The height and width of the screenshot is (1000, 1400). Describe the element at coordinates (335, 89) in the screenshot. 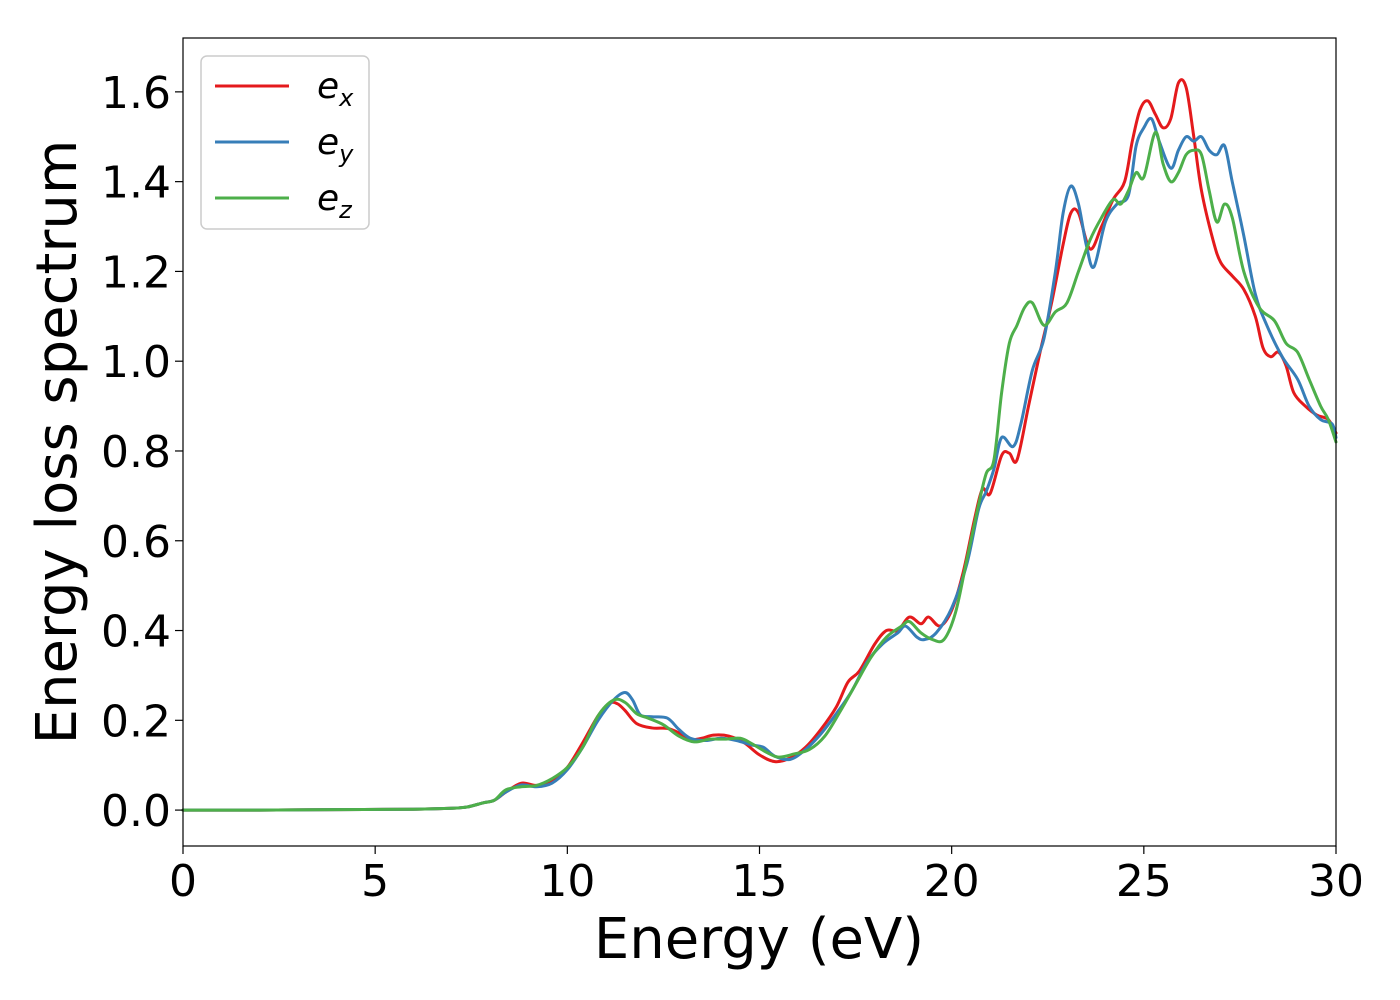

I see `legend-label-ex: ex` at that location.